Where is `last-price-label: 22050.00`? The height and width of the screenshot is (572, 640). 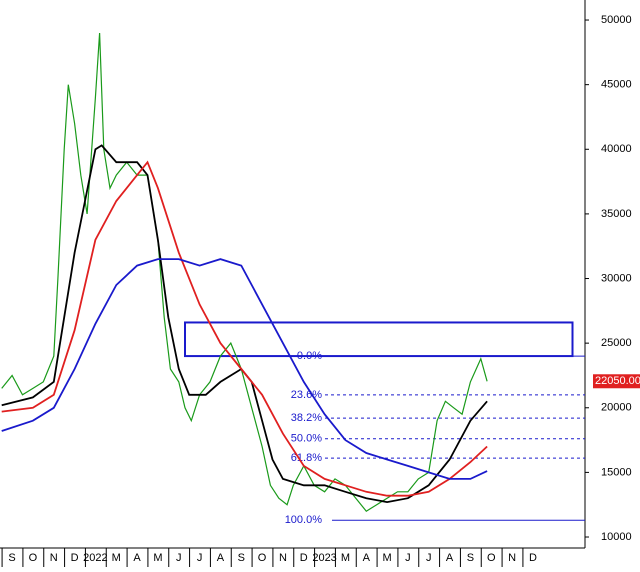 last-price-label: 22050.00 is located at coordinates (617, 381).